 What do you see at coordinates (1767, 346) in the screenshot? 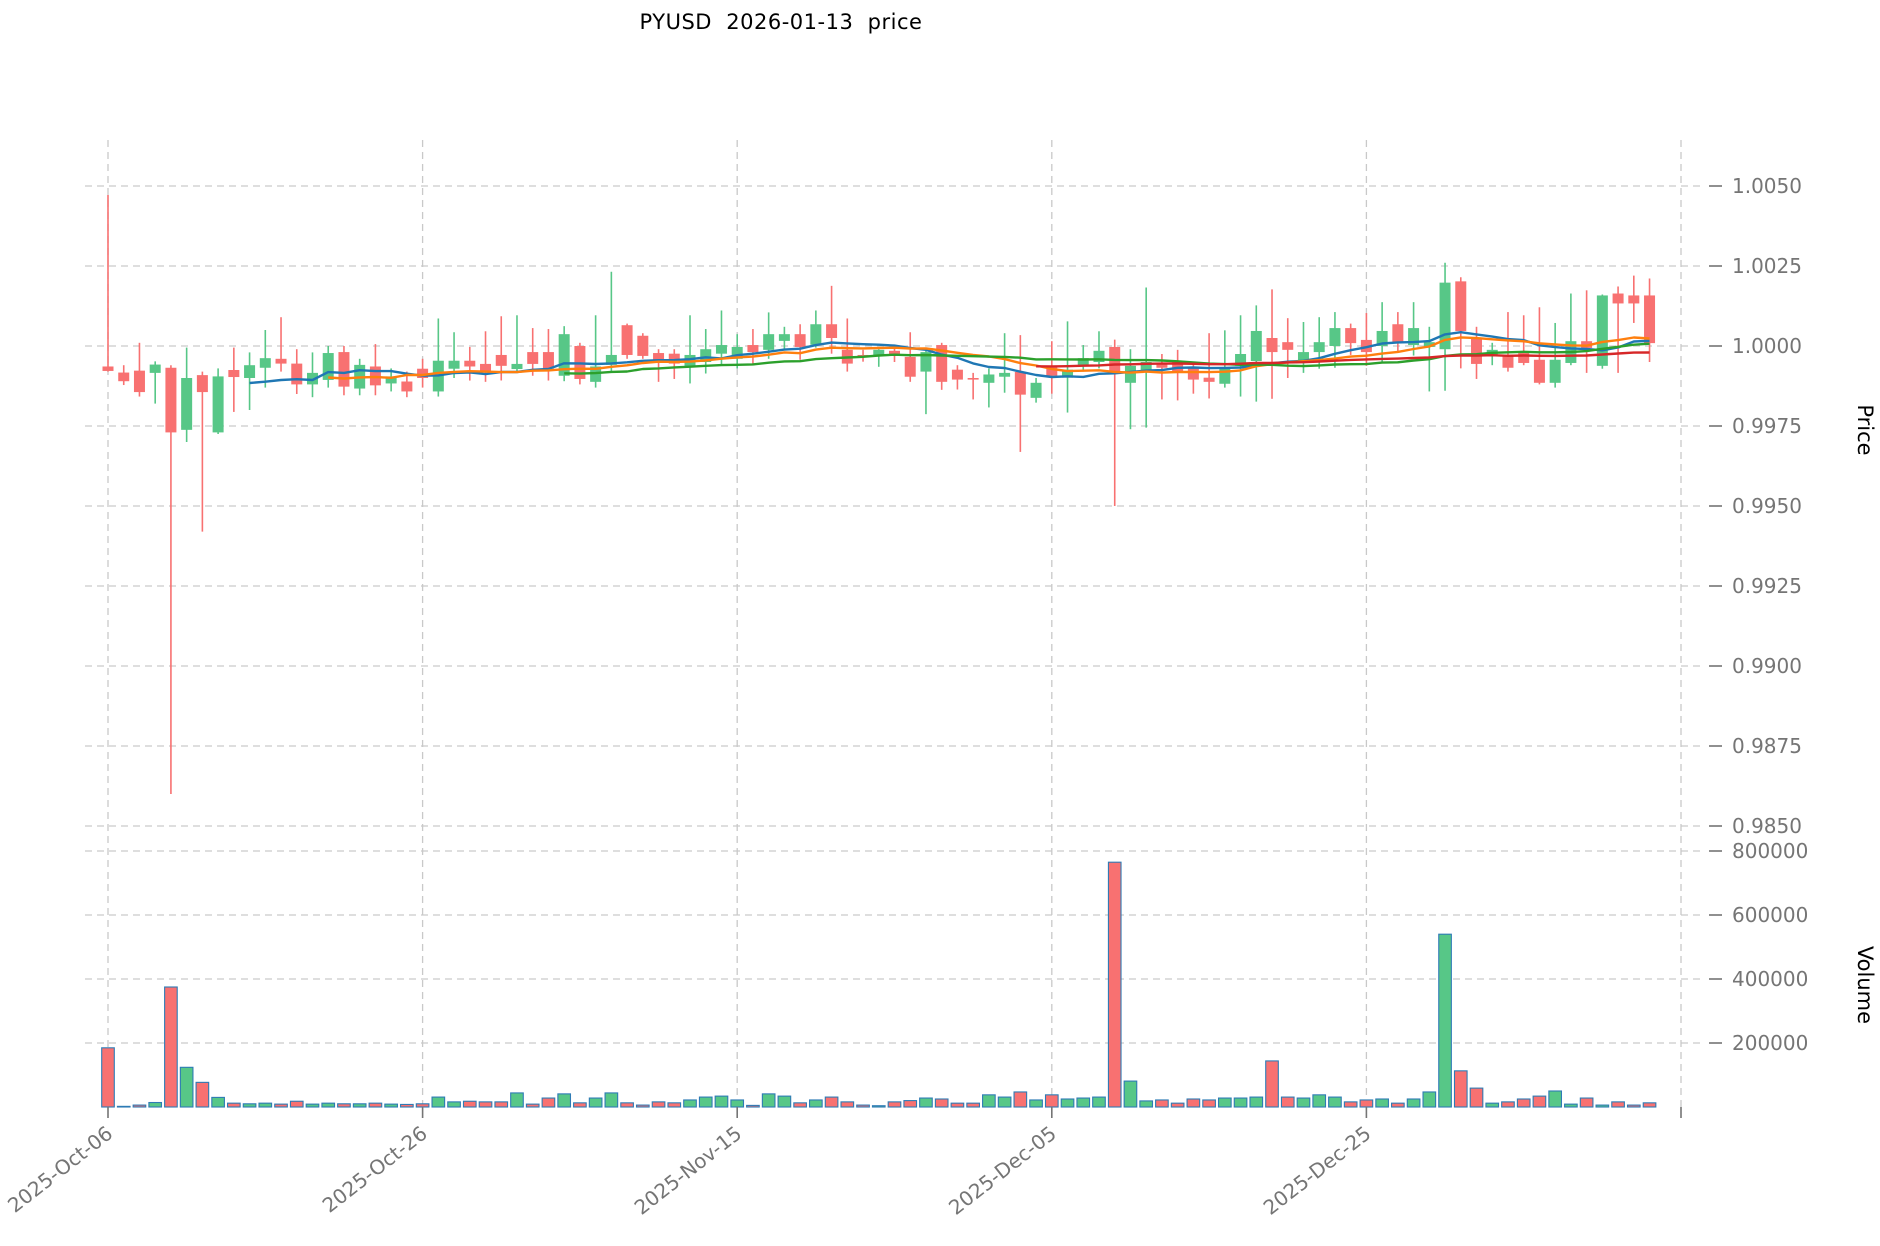
I see `price-tick-label: 1.0000` at bounding box center [1767, 346].